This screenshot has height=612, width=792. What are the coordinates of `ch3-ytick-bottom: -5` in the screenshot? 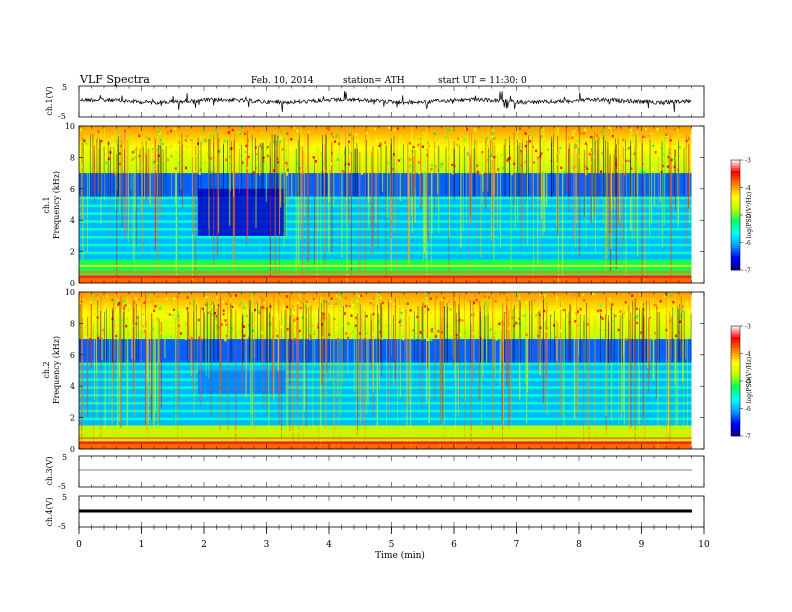 It's located at (62, 486).